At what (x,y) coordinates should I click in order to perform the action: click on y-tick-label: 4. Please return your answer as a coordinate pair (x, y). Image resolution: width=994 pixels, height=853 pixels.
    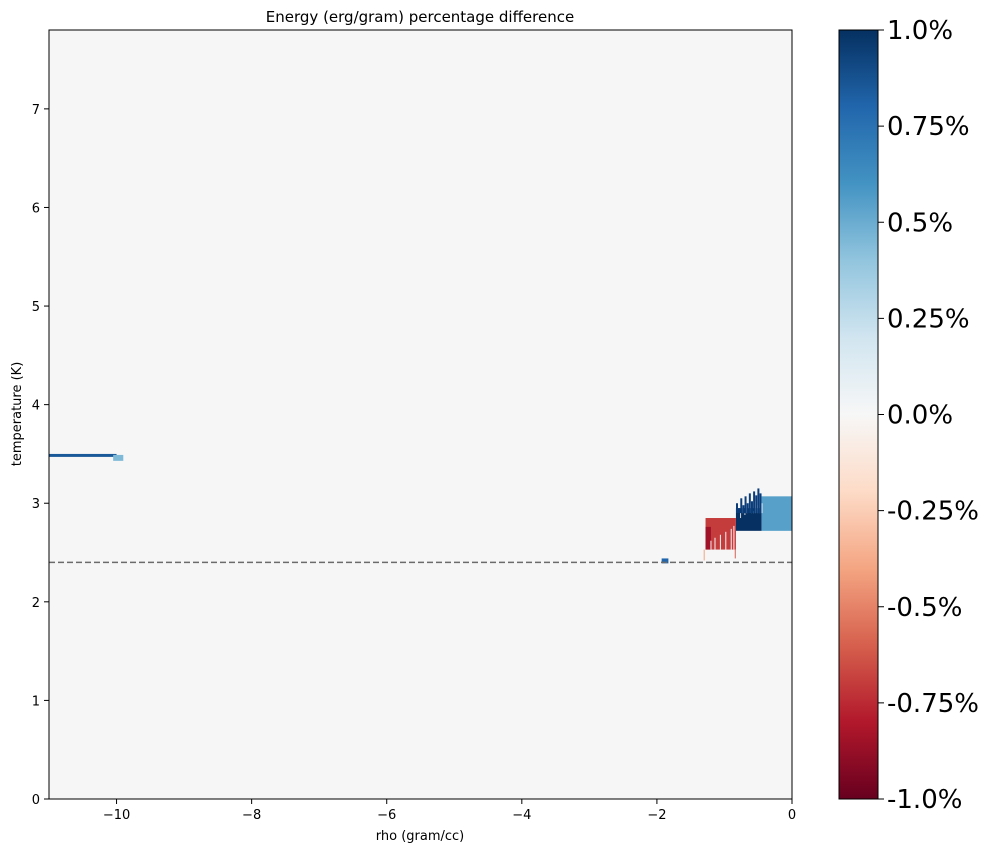
    Looking at the image, I should click on (36, 406).